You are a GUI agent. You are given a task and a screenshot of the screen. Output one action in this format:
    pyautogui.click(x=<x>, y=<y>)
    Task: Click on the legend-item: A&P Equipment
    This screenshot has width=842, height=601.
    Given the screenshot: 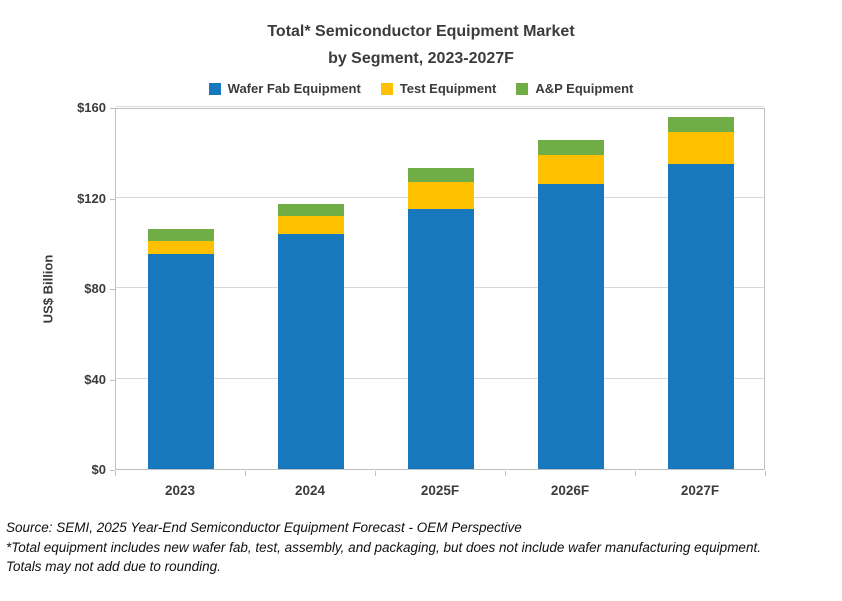 What is the action you would take?
    pyautogui.click(x=574, y=88)
    